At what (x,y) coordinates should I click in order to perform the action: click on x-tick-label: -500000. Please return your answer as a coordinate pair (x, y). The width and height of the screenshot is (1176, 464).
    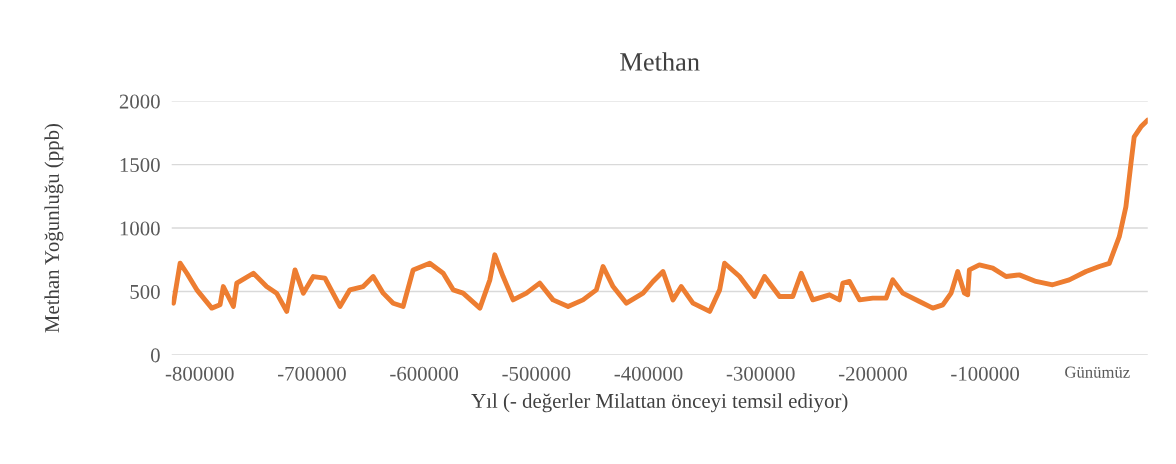
    Looking at the image, I should click on (536, 373).